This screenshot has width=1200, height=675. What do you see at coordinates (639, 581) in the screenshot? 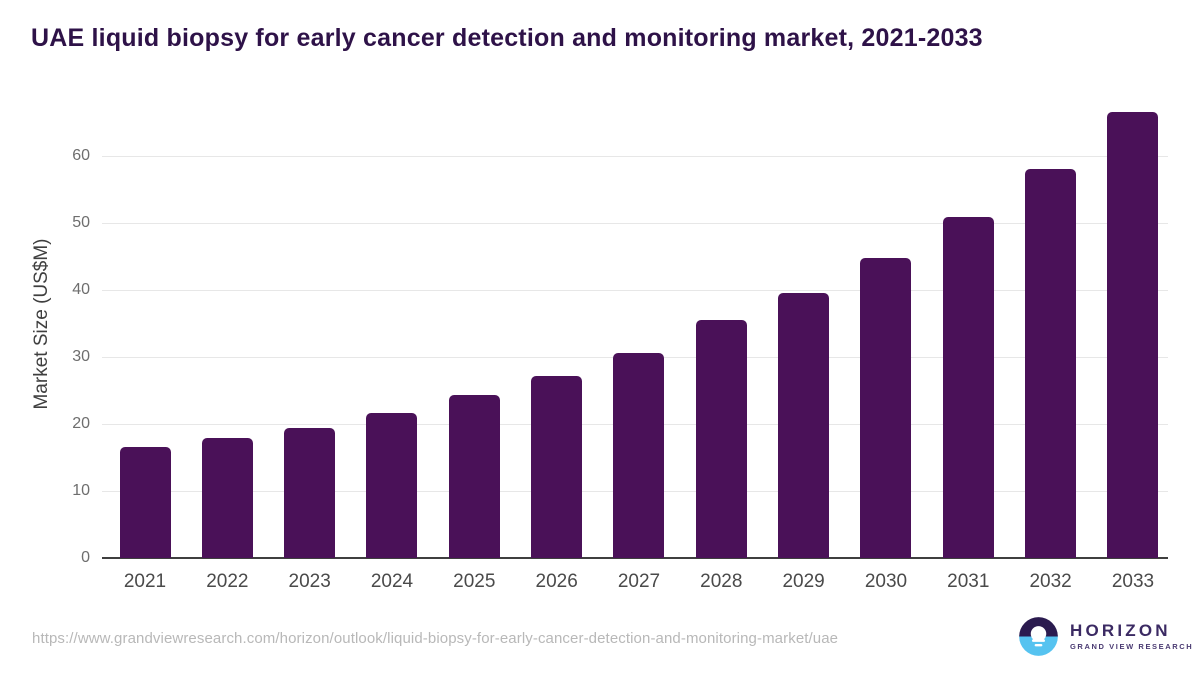
I see `x-tick-label-2027: 2027` at bounding box center [639, 581].